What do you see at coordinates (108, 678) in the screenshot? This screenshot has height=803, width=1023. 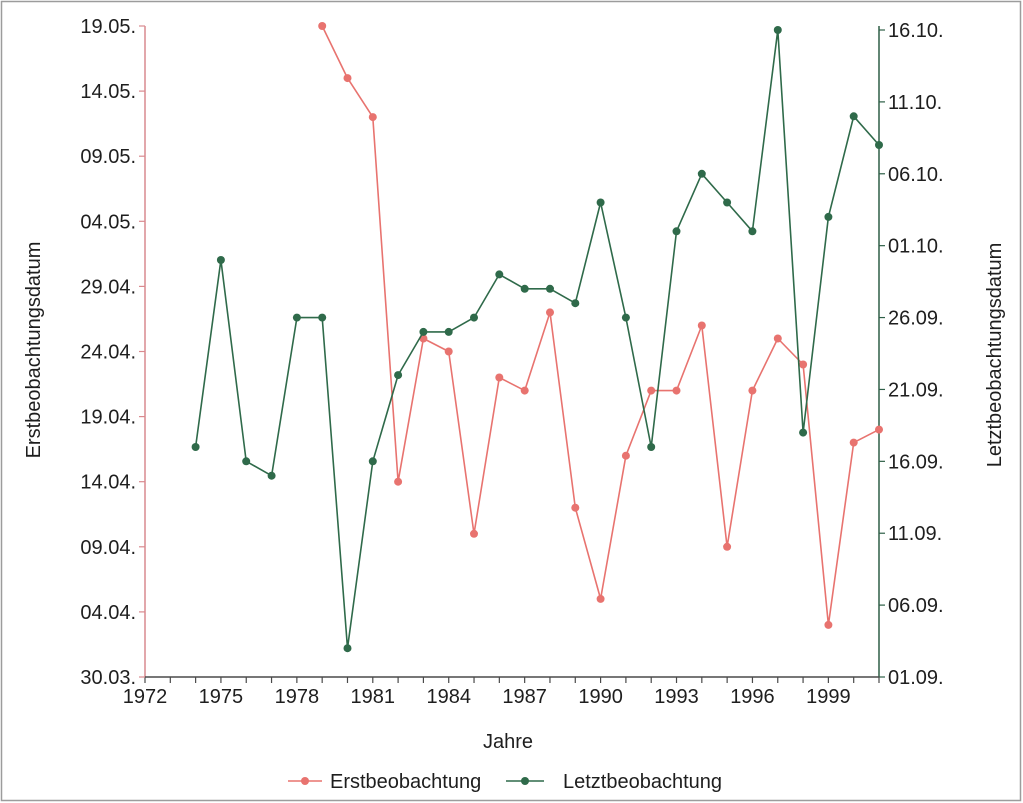 I see `left-tick-label: 30.03.` at bounding box center [108, 678].